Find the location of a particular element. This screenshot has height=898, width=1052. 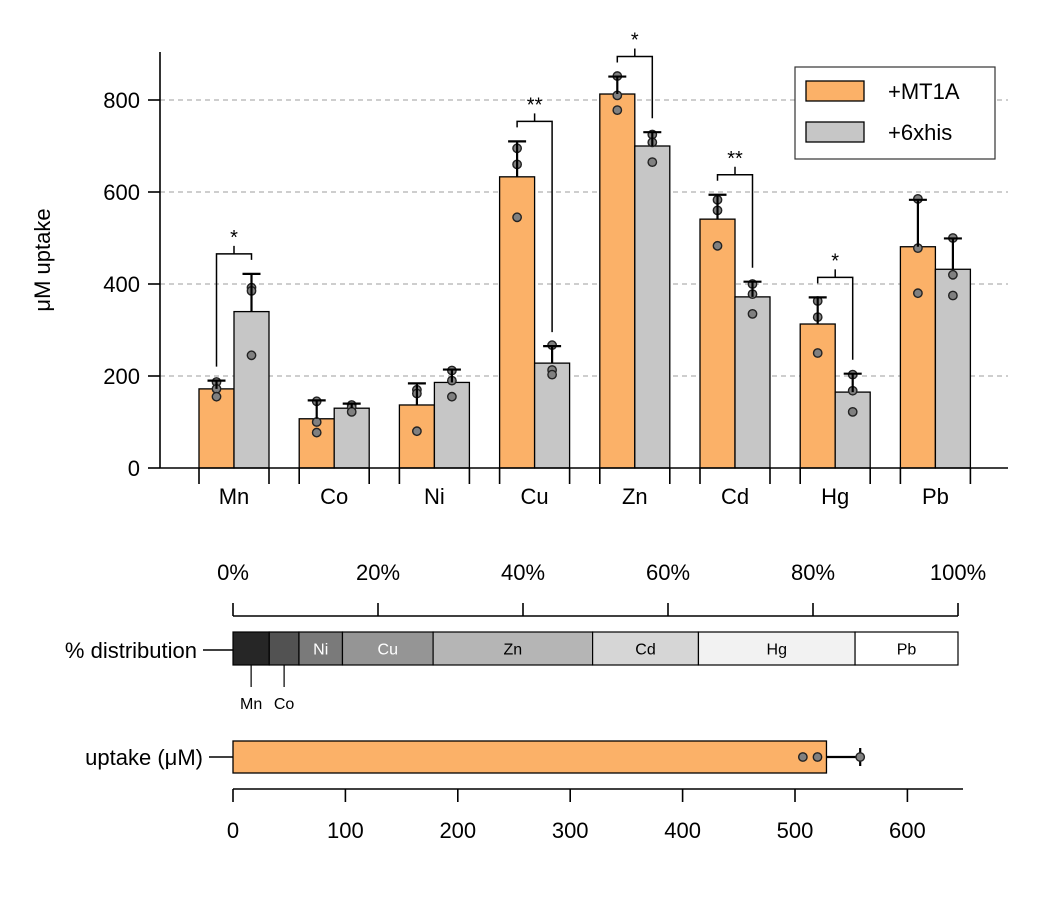

segment-label-mn: Mn is located at coordinates (251, 704).